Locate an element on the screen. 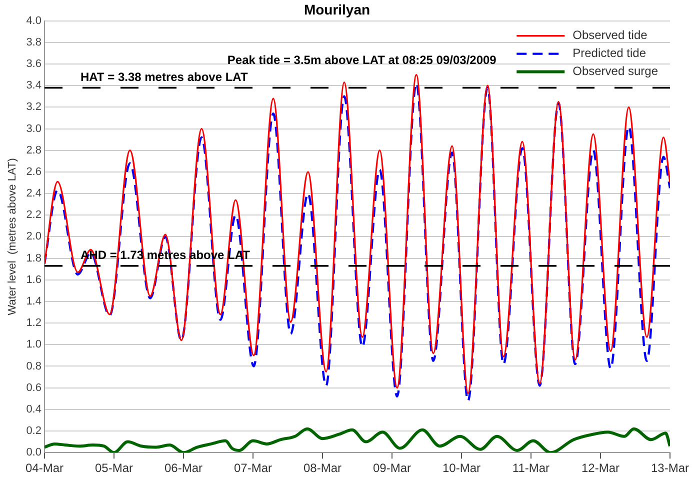 Image resolution: width=692 pixels, height=479 pixels. chart-title: Mourilyan is located at coordinates (337, 9).